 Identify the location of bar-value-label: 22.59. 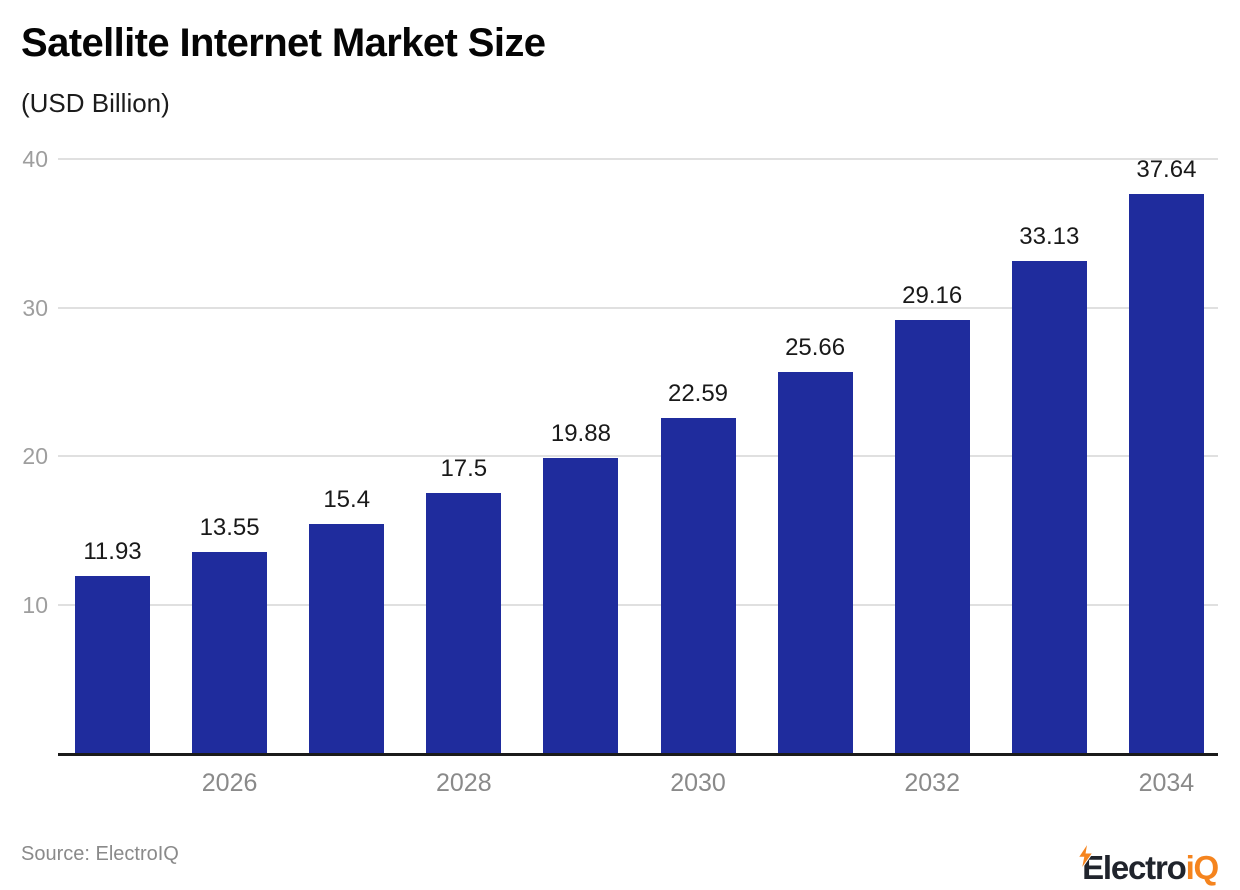
(698, 393).